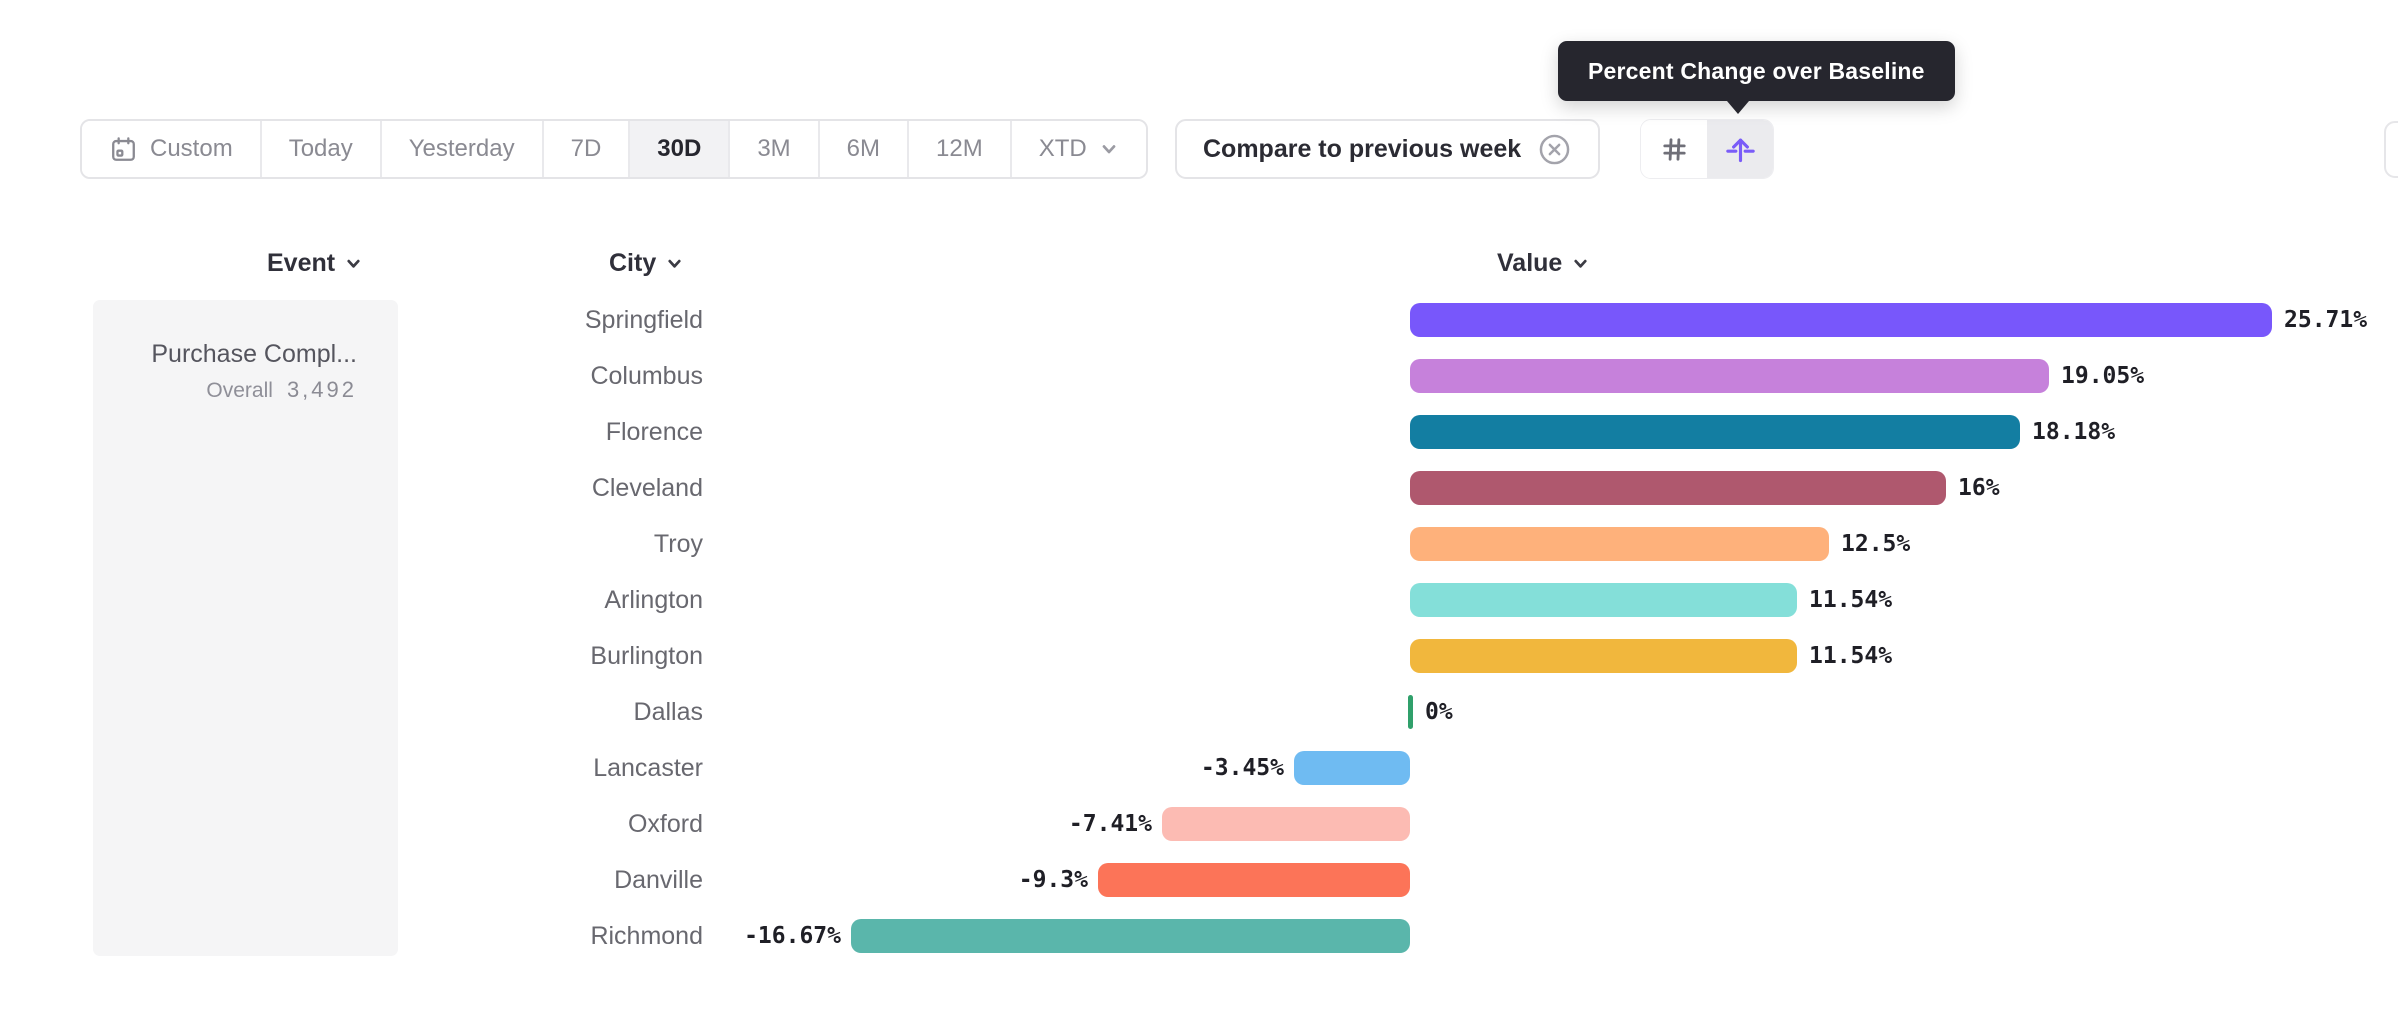  I want to click on chart-row: Burlington 11.54%, so click(1199, 656).